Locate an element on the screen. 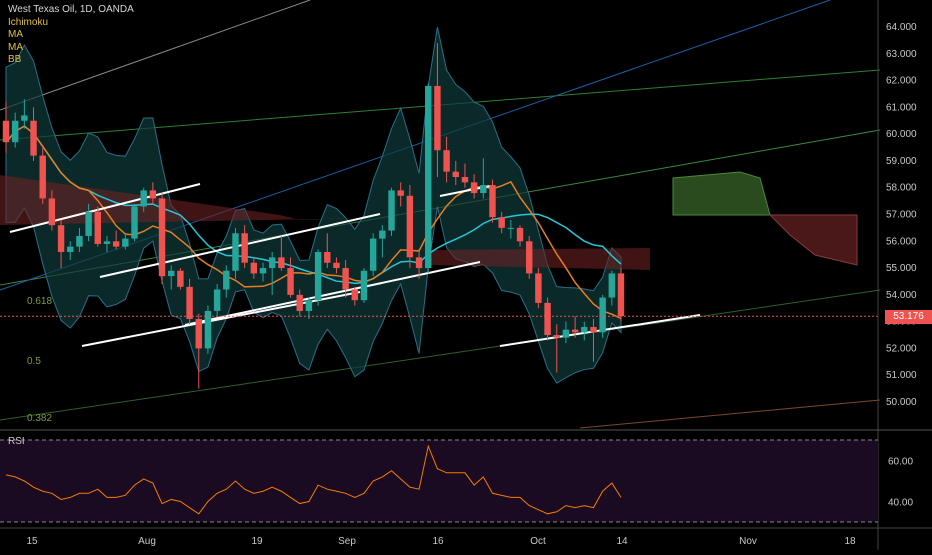 This screenshot has width=932, height=555. indicator-ma-1: MA is located at coordinates (15, 34).